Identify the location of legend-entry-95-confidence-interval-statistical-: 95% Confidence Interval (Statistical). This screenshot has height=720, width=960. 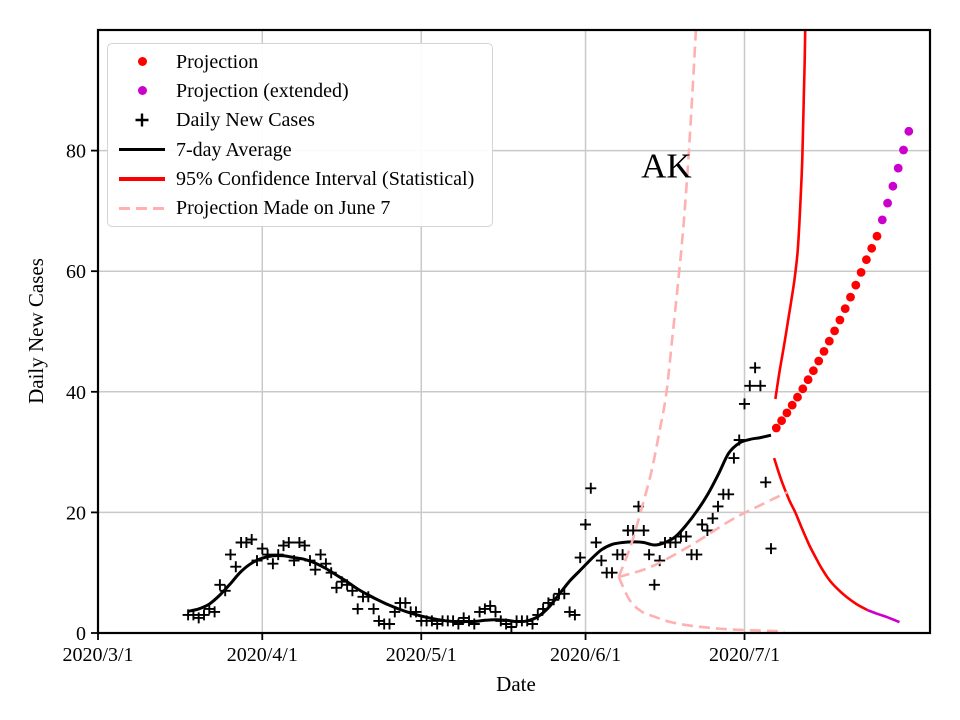
(300, 178).